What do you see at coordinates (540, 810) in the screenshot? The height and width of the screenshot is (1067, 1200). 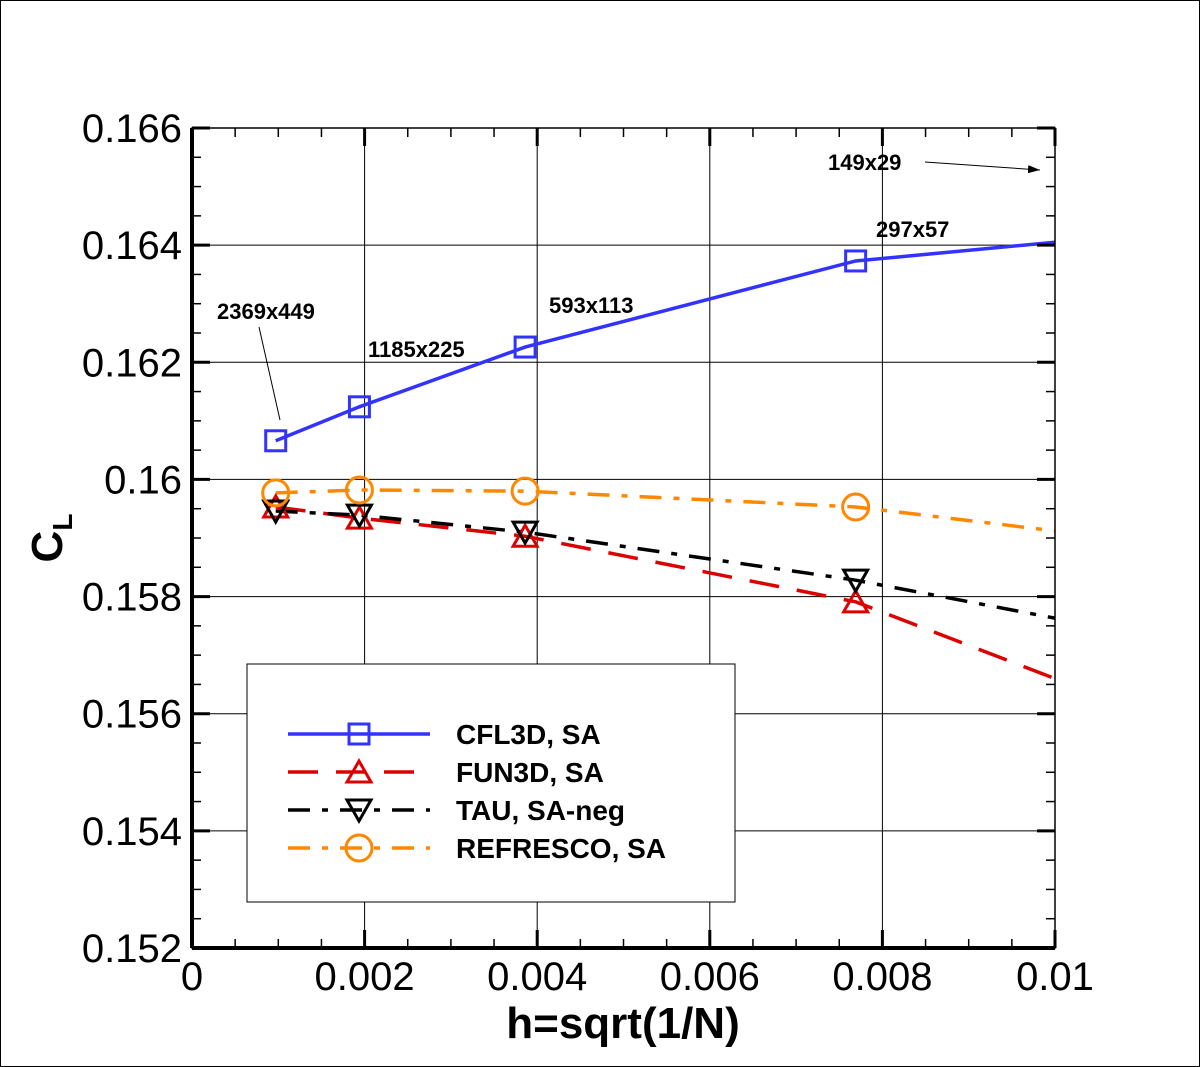 I see `legend-label: TAU, SA-neg` at bounding box center [540, 810].